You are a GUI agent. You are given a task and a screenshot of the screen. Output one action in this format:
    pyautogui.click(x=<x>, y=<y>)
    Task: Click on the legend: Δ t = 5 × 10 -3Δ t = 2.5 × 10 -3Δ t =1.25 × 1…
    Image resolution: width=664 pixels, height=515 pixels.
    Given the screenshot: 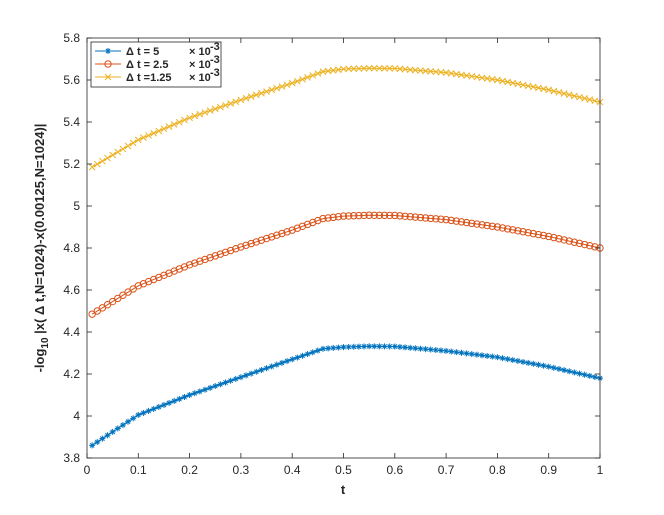 What is the action you would take?
    pyautogui.click(x=156, y=64)
    